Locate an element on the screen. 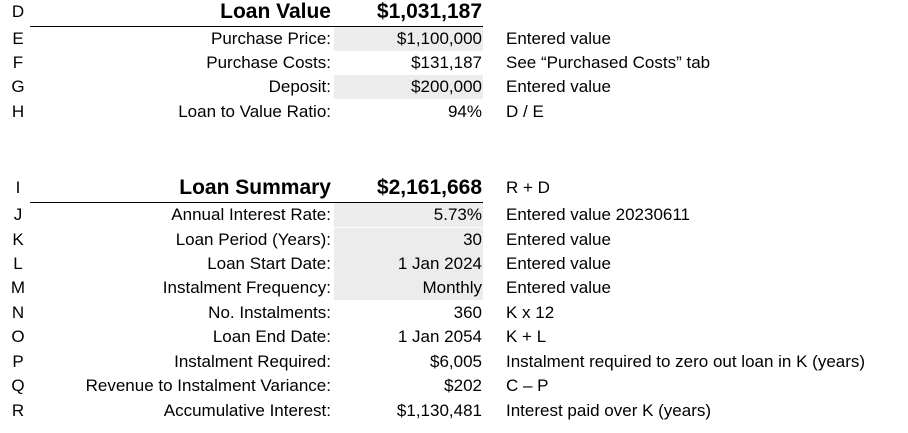 Image resolution: width=908 pixels, height=433 pixels. row-letter: D is located at coordinates (18, 11).